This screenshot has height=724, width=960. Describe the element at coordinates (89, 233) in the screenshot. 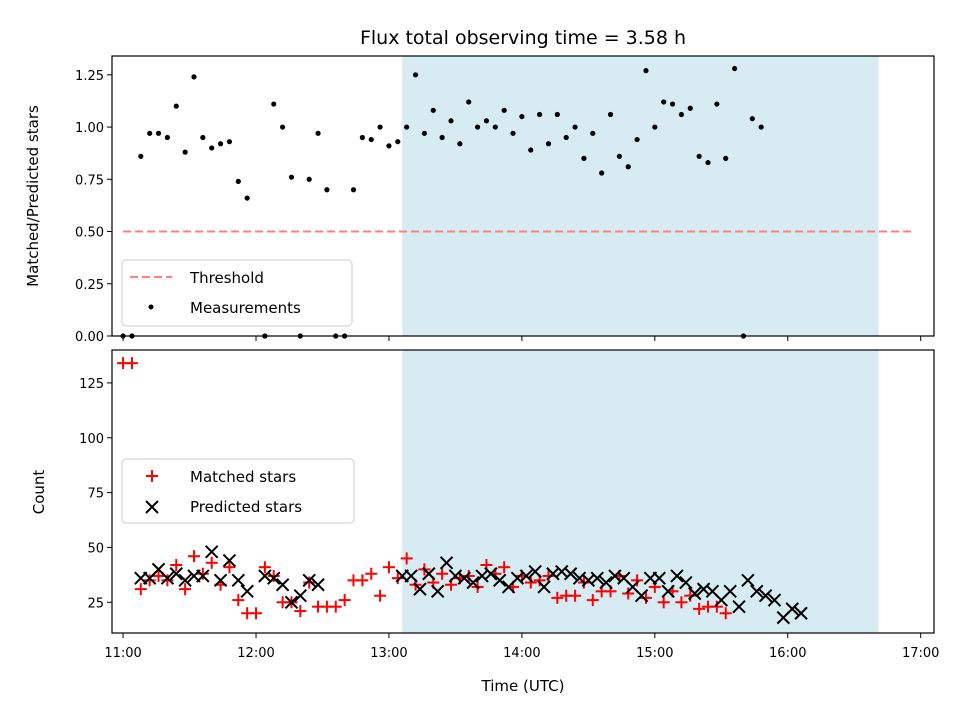

I see `top-y-tick-label: 0.50` at that location.